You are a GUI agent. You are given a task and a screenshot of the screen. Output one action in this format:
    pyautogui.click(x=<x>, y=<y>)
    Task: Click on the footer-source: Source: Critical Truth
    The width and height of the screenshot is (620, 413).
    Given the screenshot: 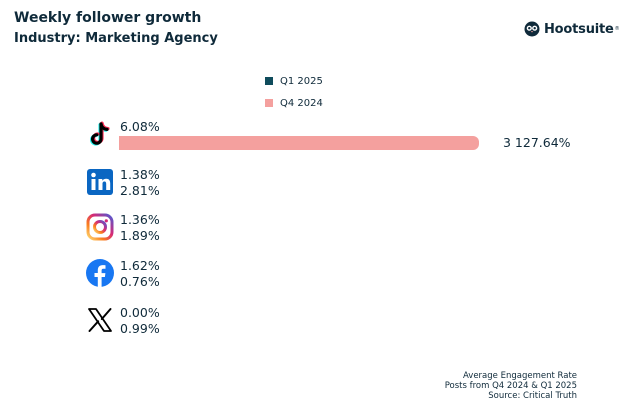 What is the action you would take?
    pyautogui.click(x=532, y=396)
    